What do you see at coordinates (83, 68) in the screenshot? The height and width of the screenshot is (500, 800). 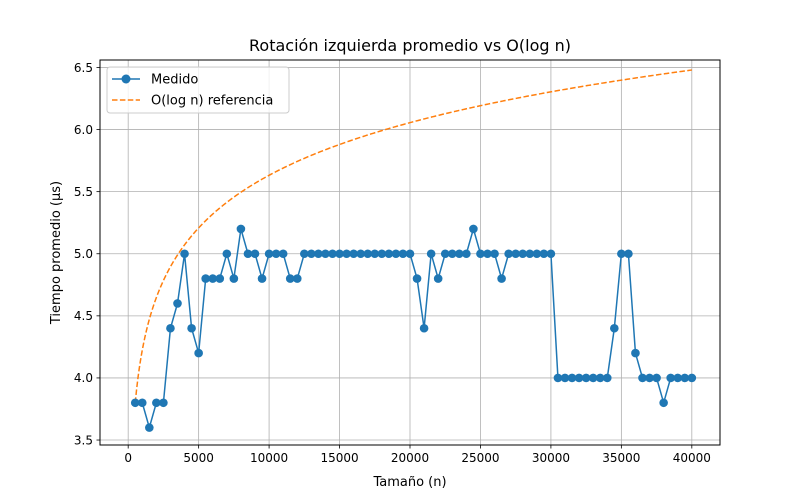 I see `y-tick-label: 6.5` at bounding box center [83, 68].